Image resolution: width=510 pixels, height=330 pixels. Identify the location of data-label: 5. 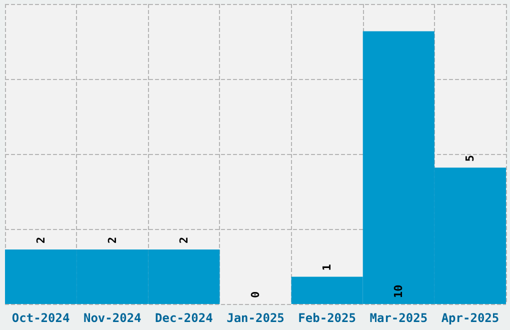
(470, 158).